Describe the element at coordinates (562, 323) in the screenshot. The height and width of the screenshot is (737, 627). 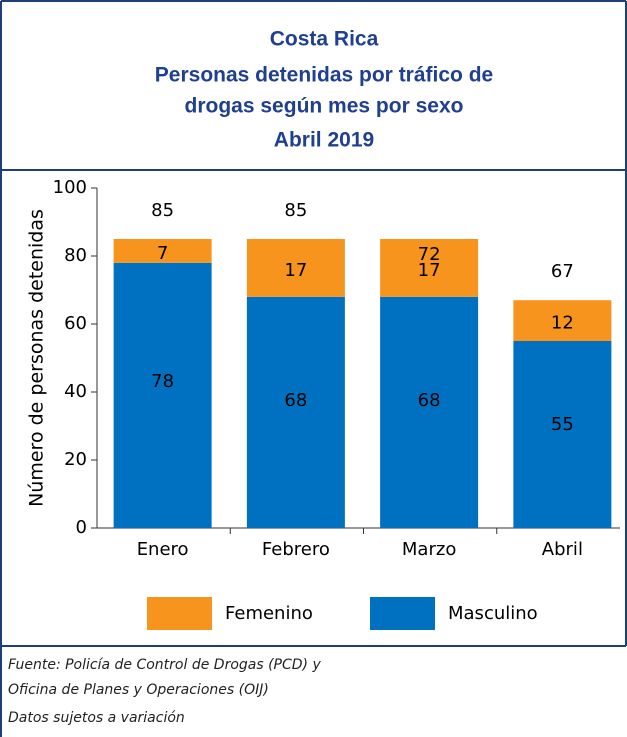
I see `data-label: 12` at that location.